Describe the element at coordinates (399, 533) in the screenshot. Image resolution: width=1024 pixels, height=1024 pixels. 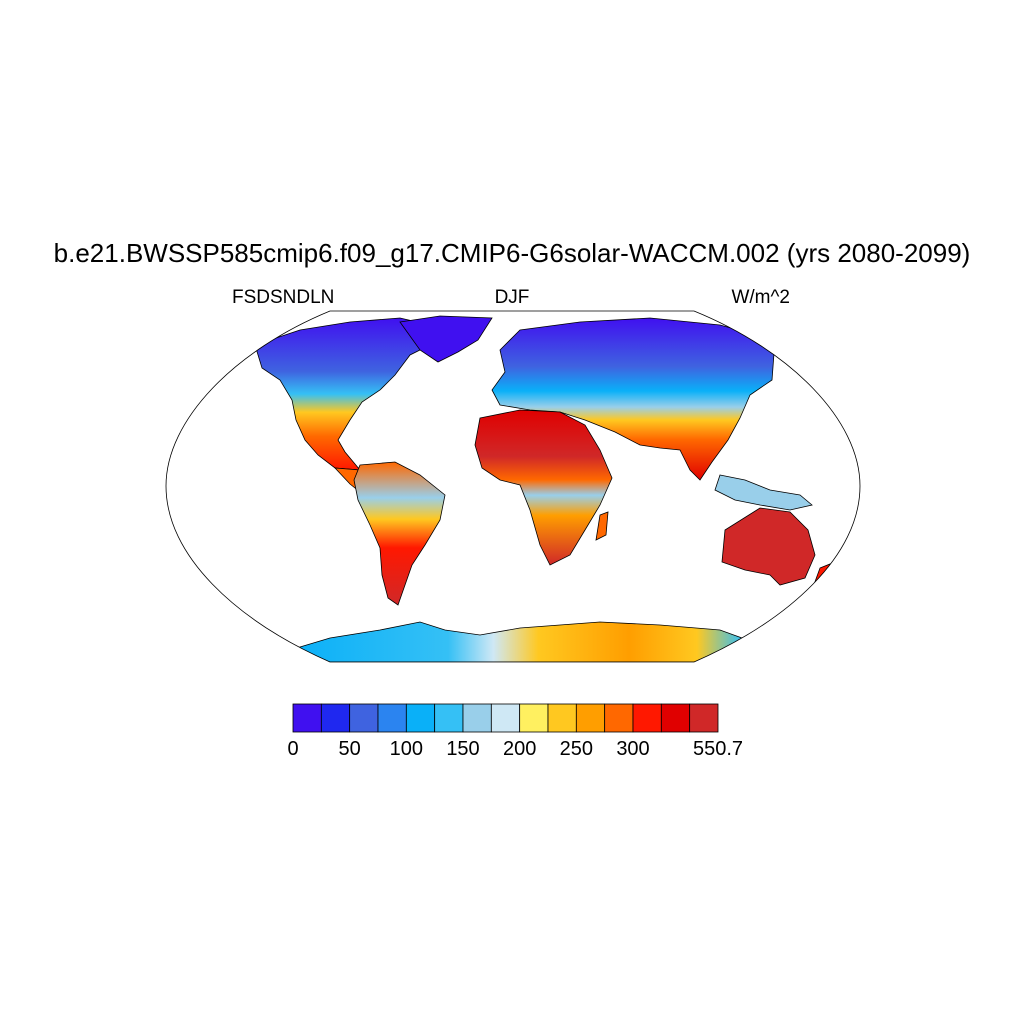
I see `south-america` at that location.